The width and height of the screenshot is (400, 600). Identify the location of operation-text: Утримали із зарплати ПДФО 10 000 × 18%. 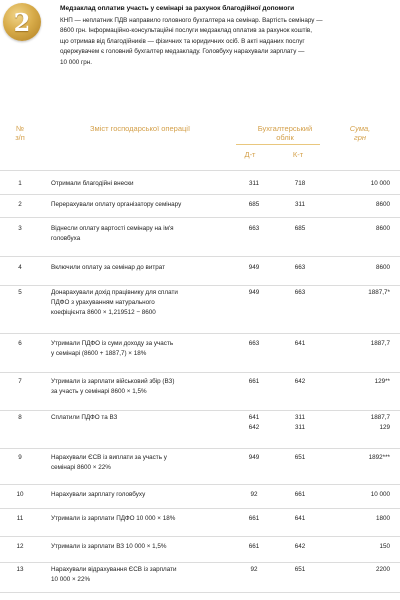
(138, 519).